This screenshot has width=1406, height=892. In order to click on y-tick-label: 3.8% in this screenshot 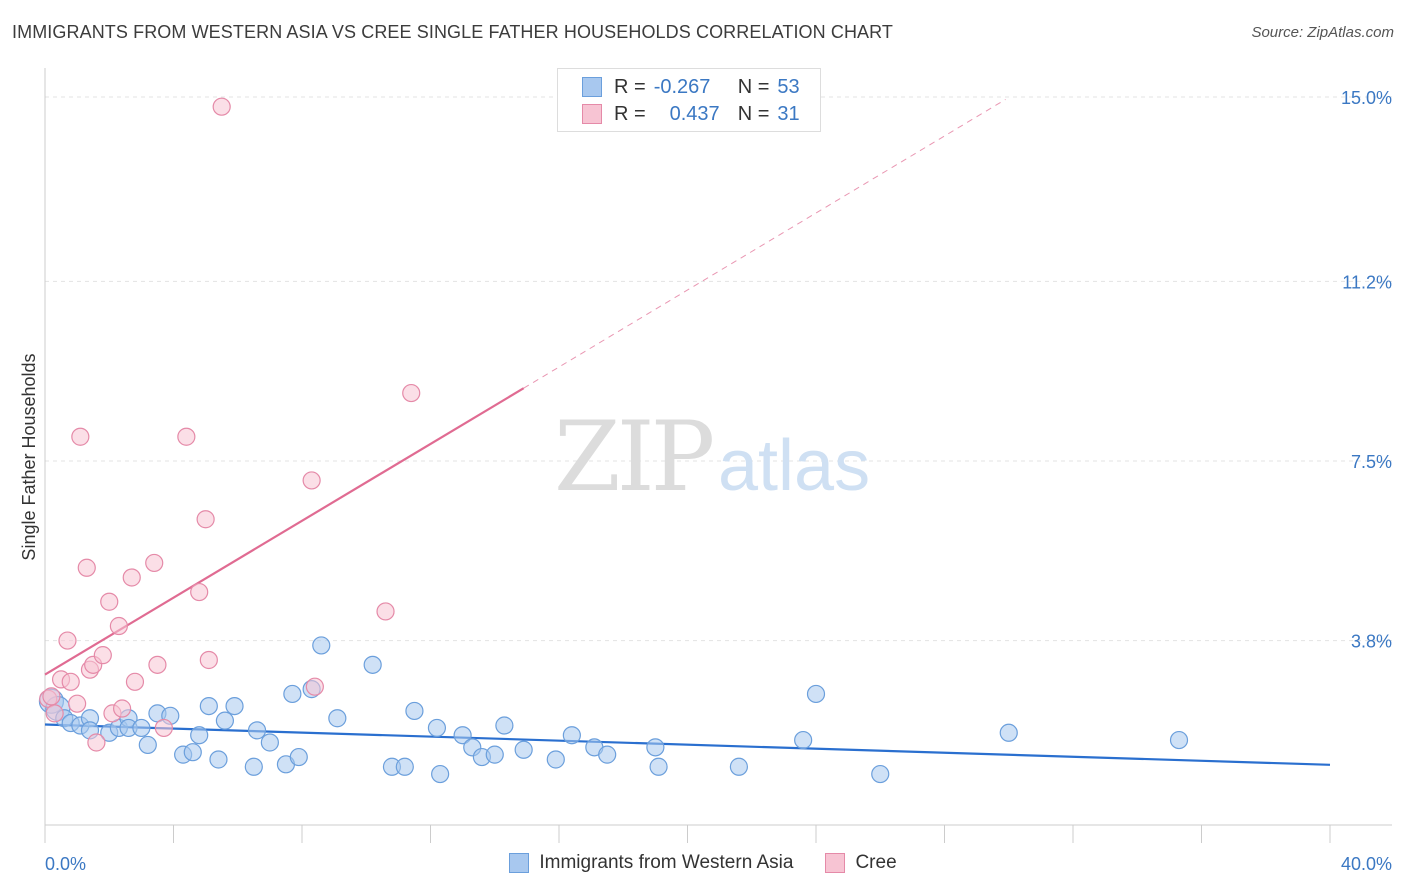, I will do `click(1371, 642)`.